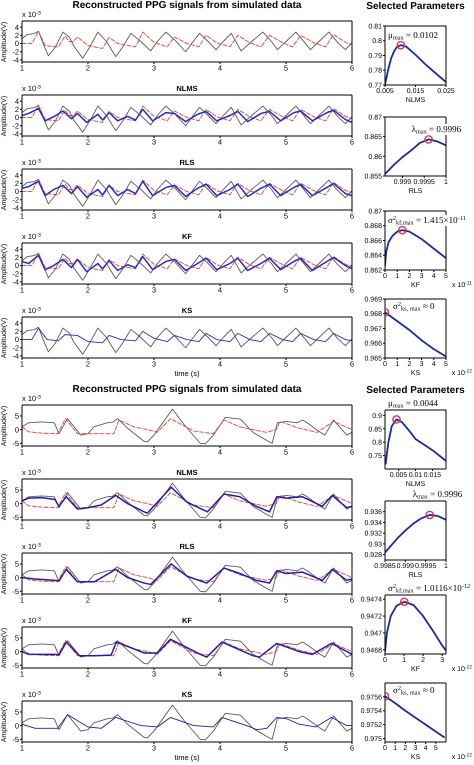  I want to click on annotation: σ$^{2}$$_{kf,max}$ = 1.415×10$^{-11}$, so click(427, 221).